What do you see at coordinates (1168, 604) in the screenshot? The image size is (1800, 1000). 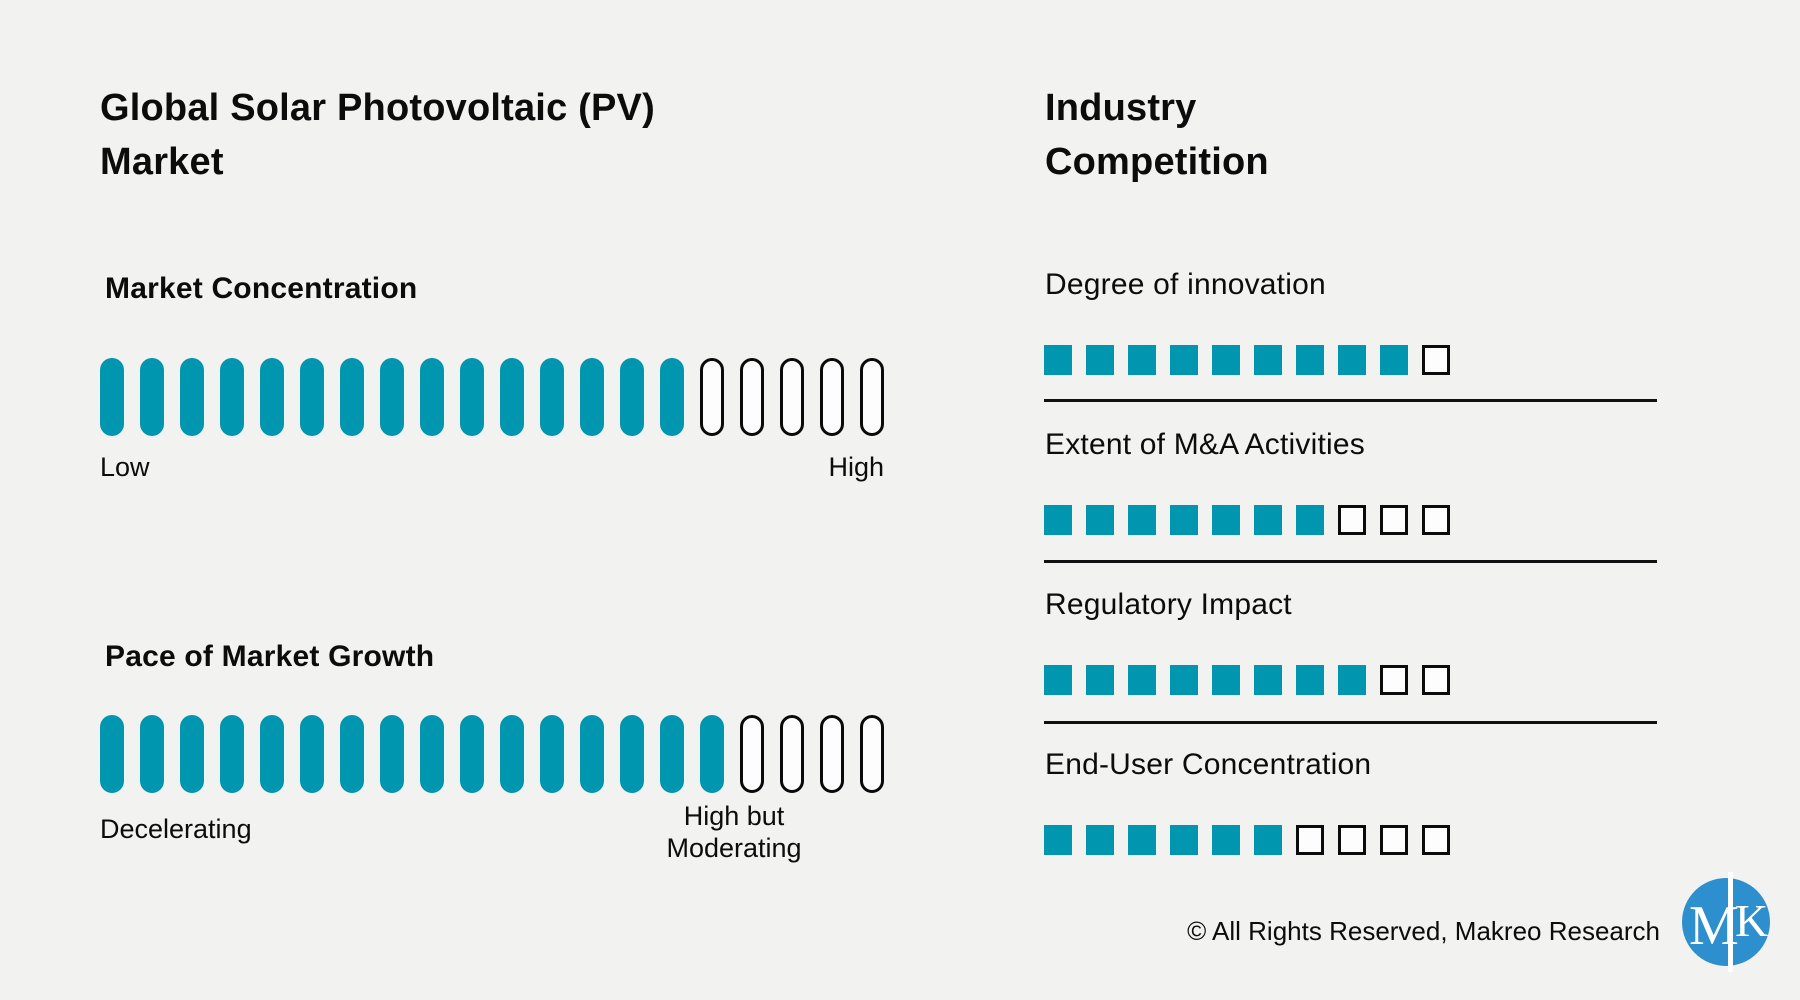 I see `regulatory-impact-label: Regulatory Impact` at bounding box center [1168, 604].